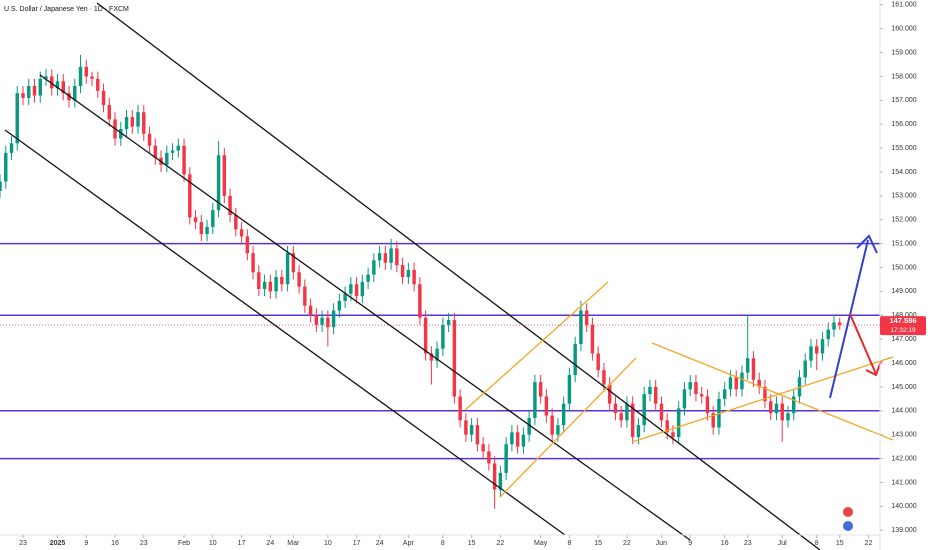 The image size is (932, 550). What do you see at coordinates (903, 243) in the screenshot?
I see `y-tick-label: 151.000` at bounding box center [903, 243].